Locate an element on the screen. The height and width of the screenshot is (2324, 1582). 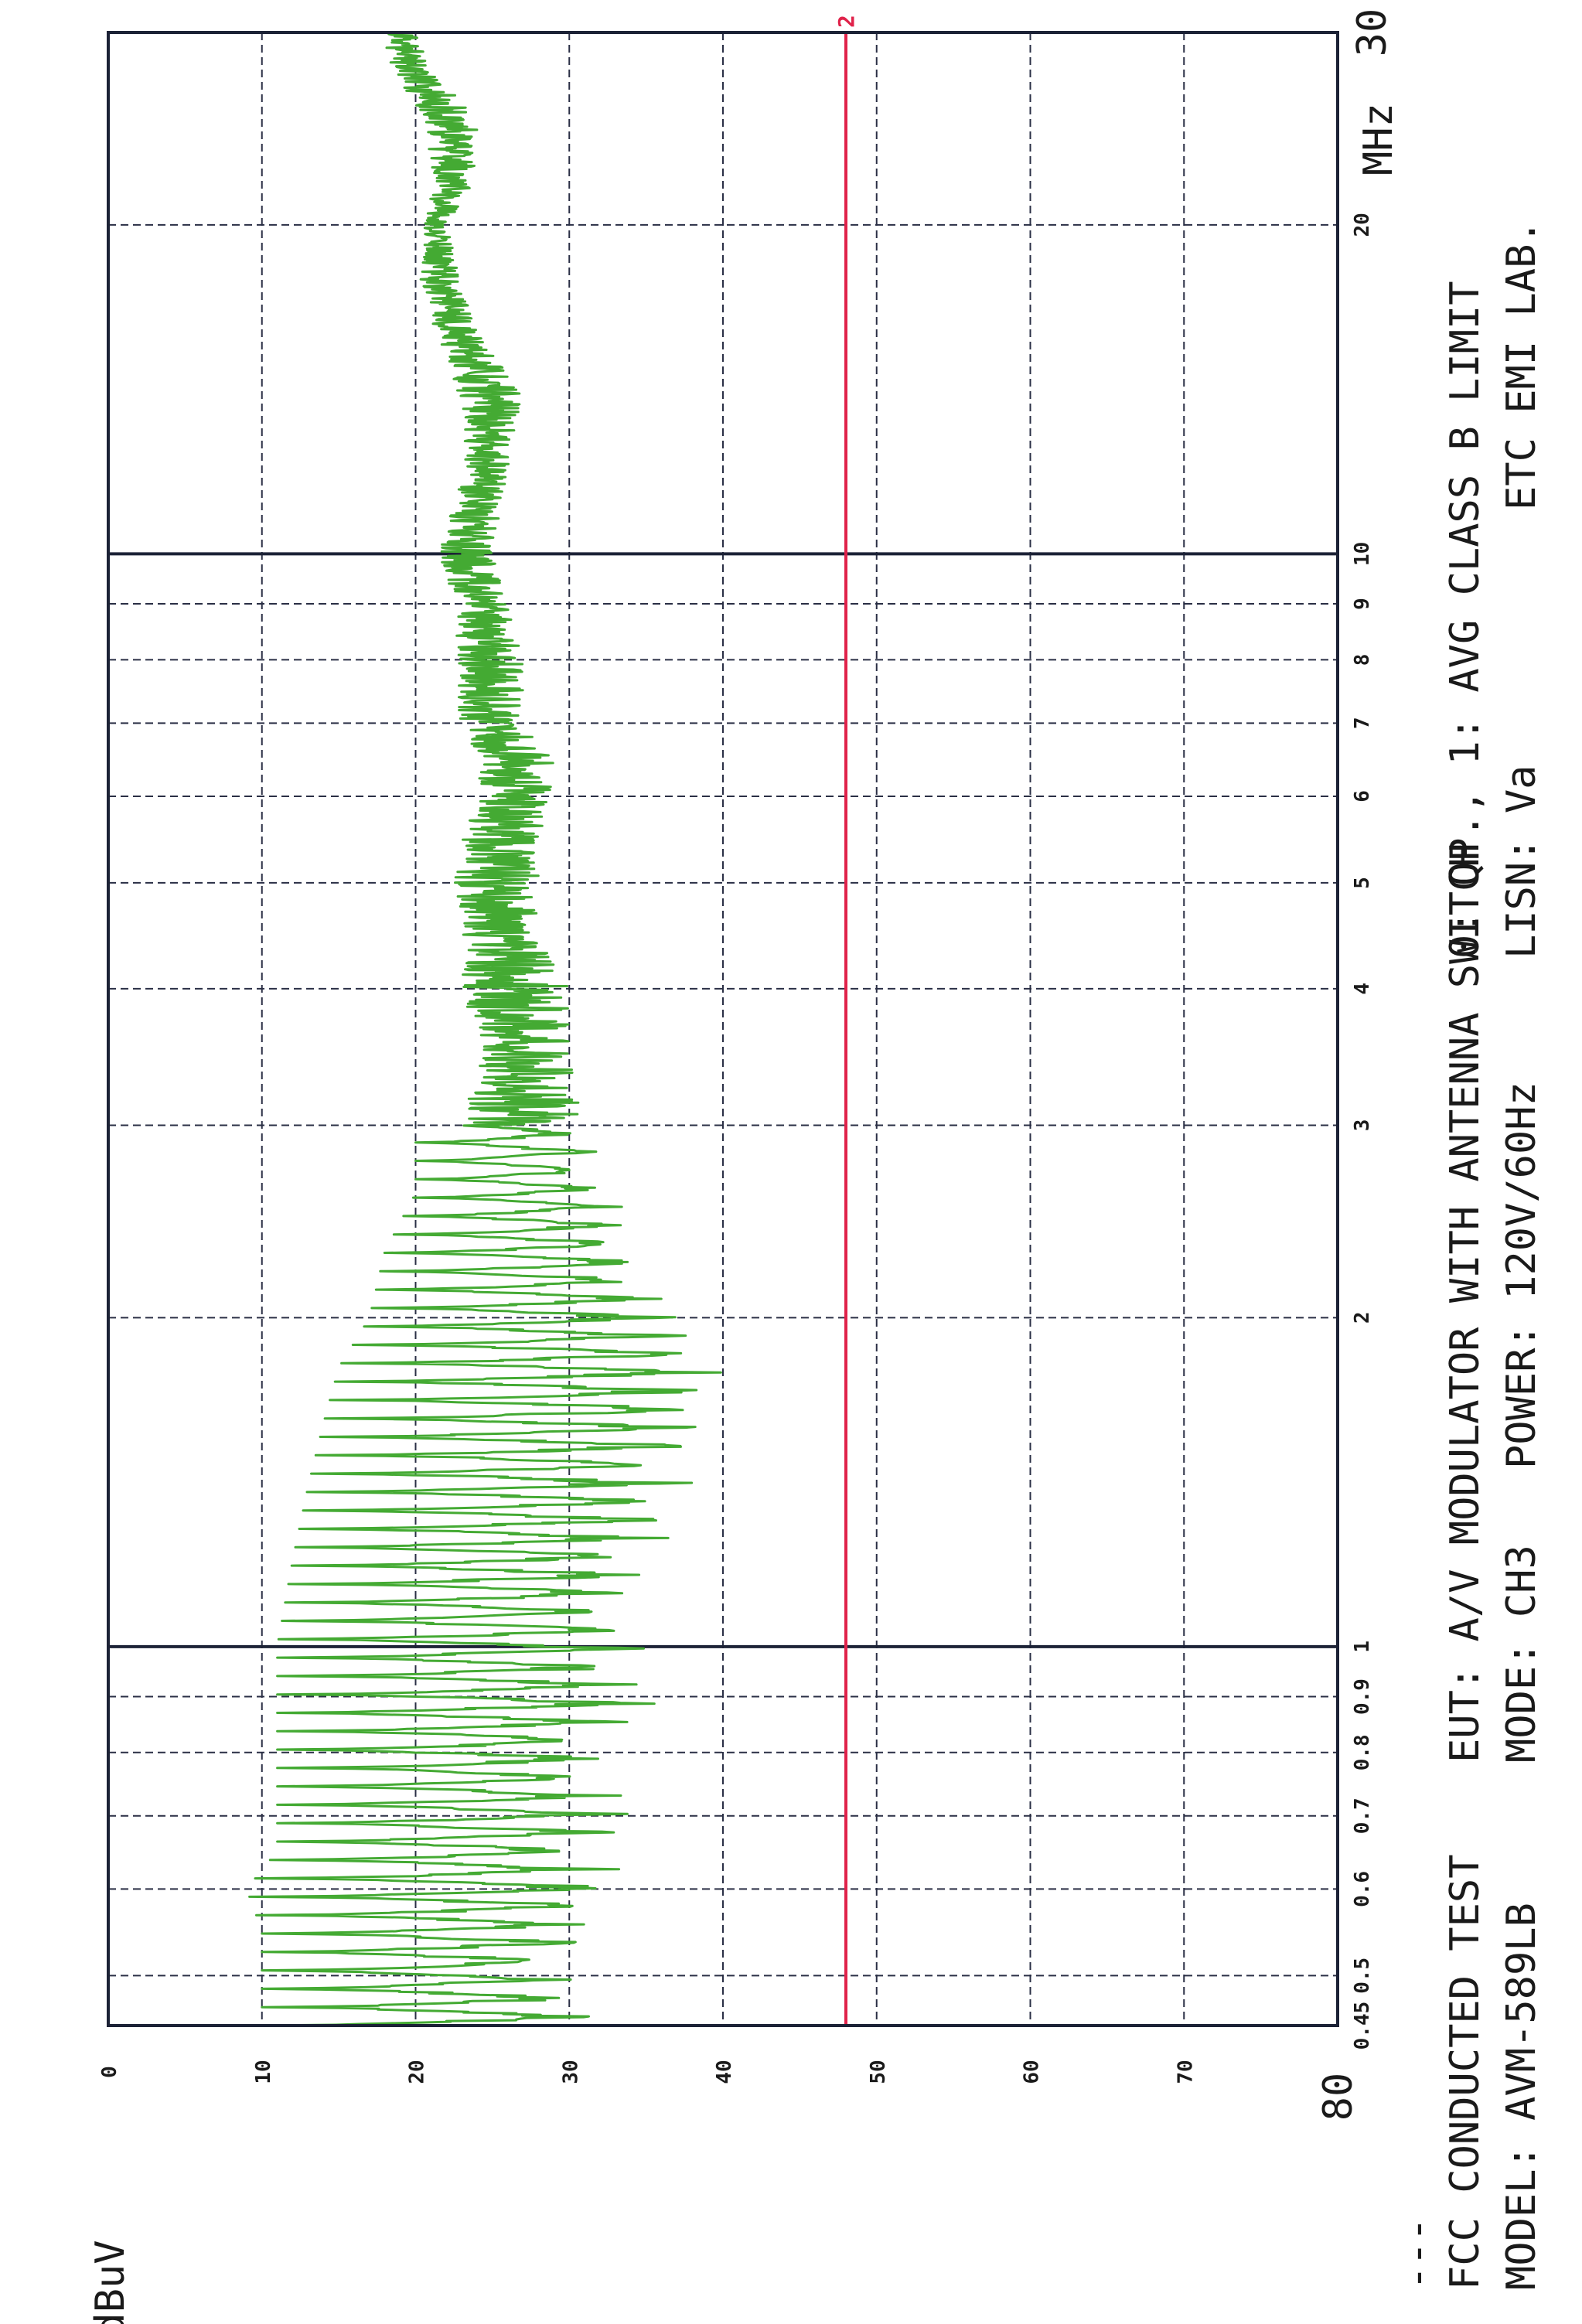
y-tick-label: 20 is located at coordinates (417, 2072).